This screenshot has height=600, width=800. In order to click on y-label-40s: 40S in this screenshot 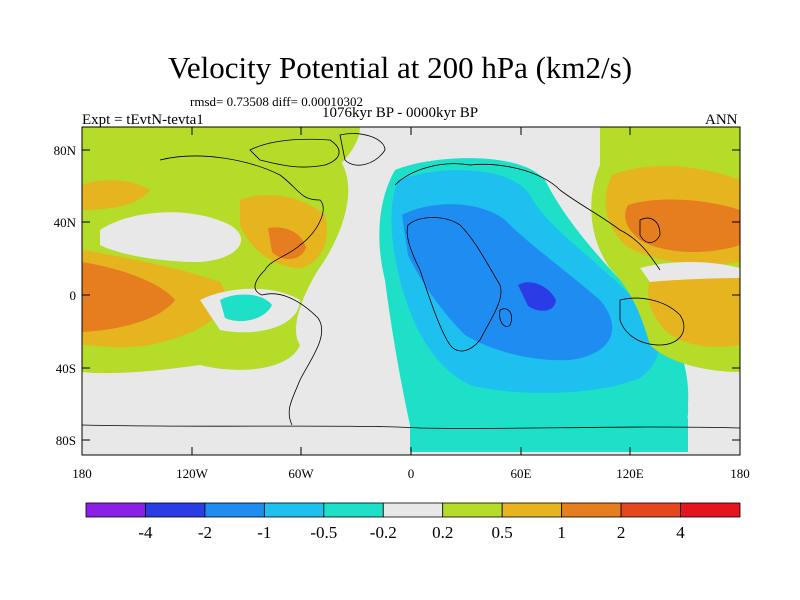, I will do `click(66, 368)`.